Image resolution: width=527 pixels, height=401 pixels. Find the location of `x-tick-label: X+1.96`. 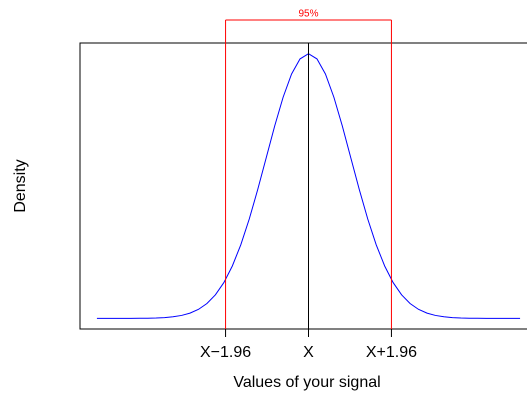

x-tick-label: X+1.96 is located at coordinates (391, 352).